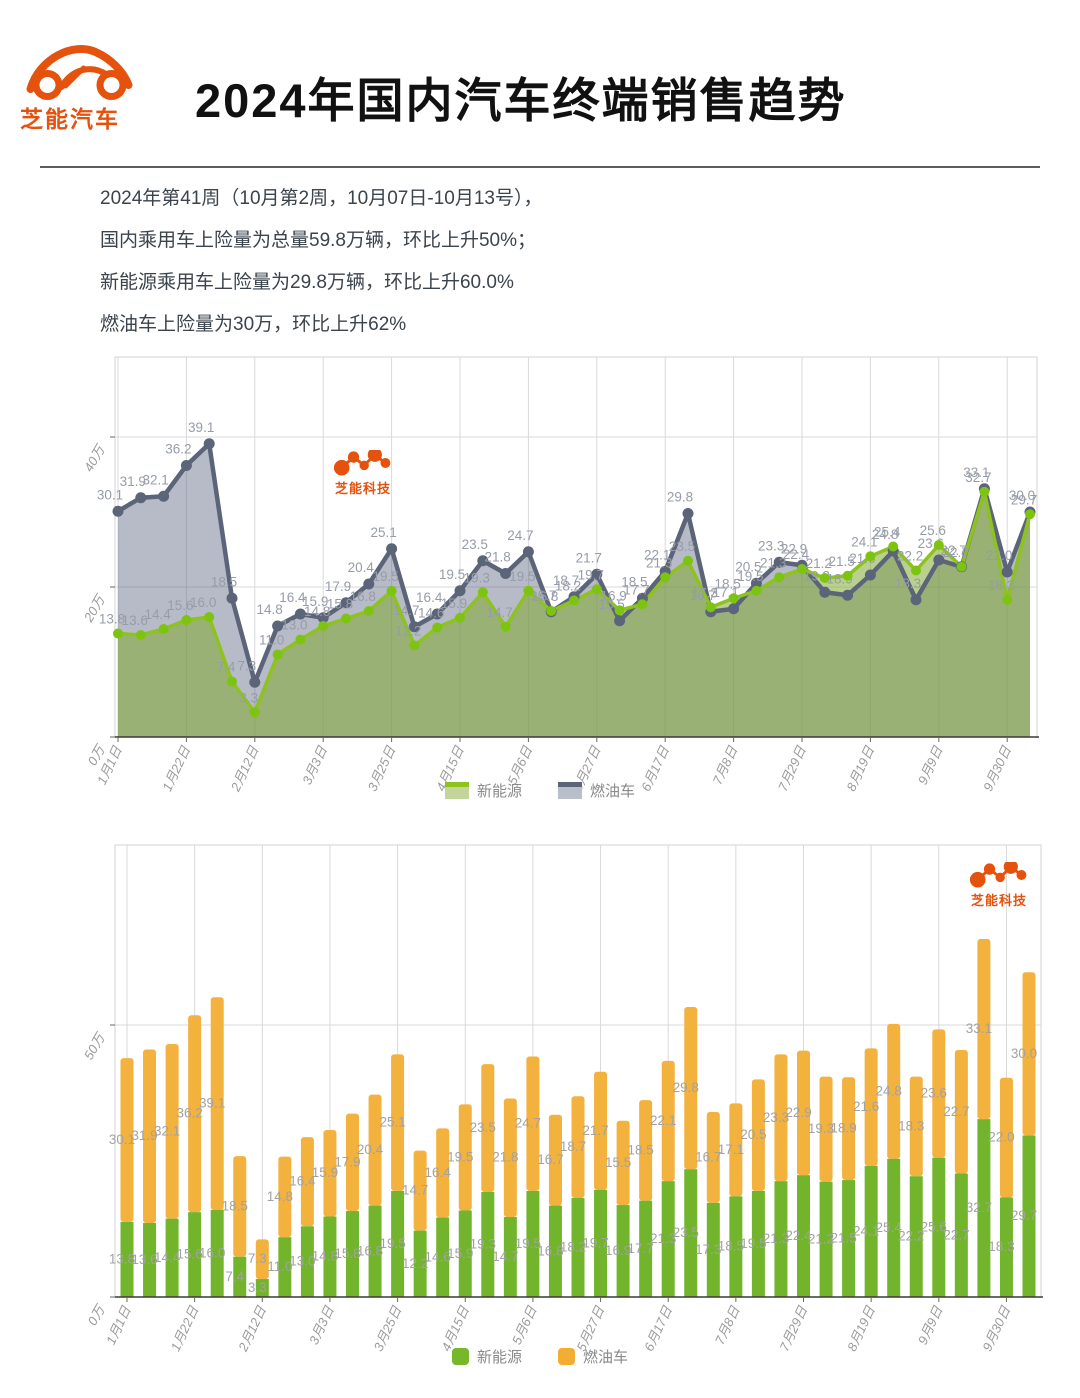  Describe the element at coordinates (483, 1127) in the screenshot. I see `fuel-value-label: 23.5` at that location.